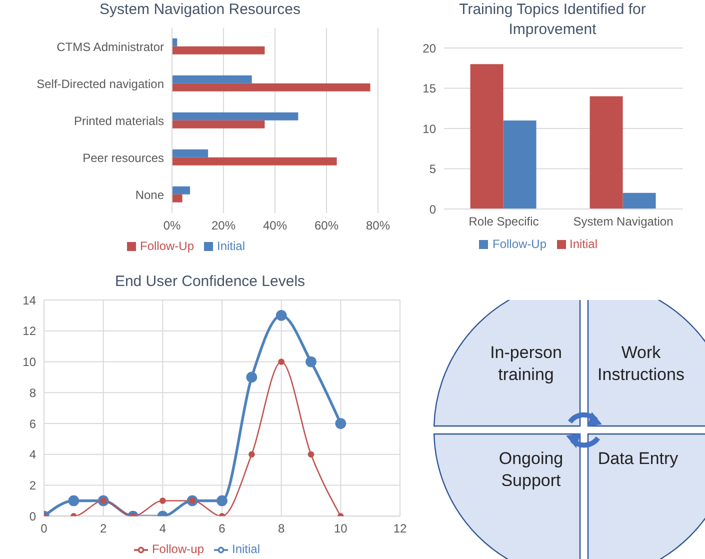 Image resolution: width=705 pixels, height=559 pixels. What do you see at coordinates (178, 549) in the screenshot?
I see `legend-label: Follow-up` at bounding box center [178, 549].